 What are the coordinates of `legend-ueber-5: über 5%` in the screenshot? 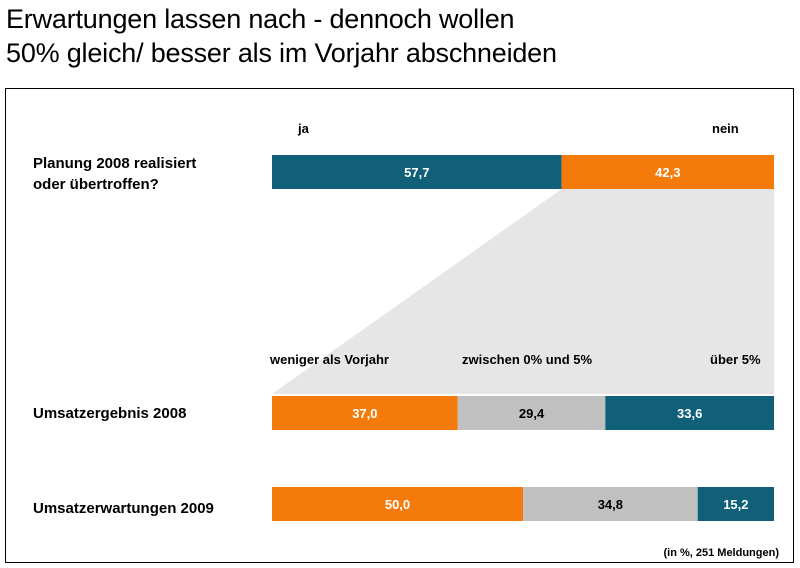 It's located at (735, 359).